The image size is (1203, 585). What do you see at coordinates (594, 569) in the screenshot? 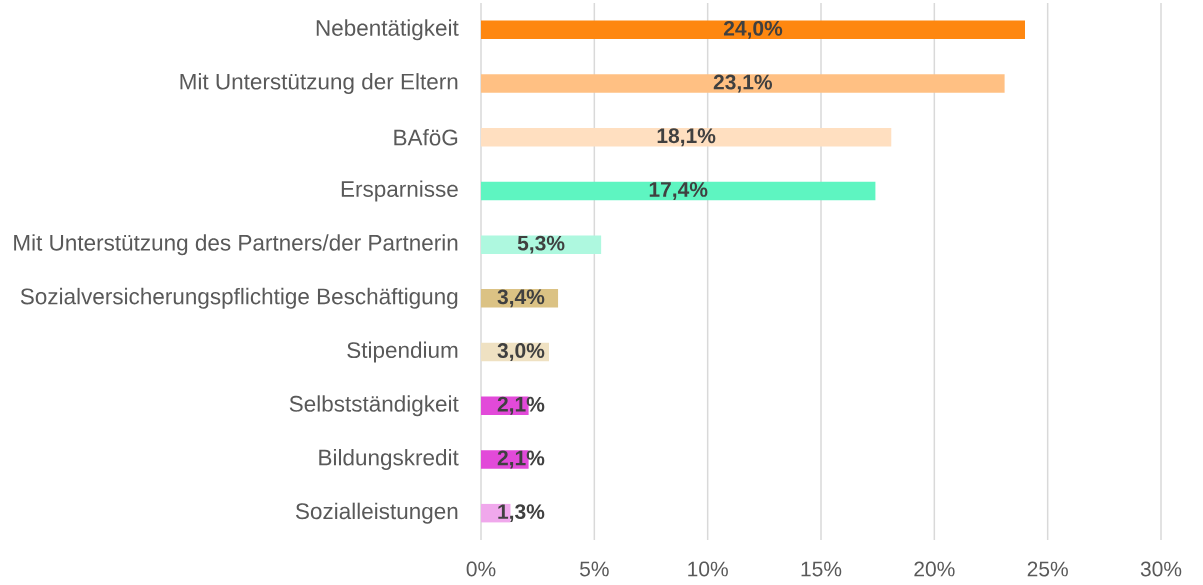
I see `x-tick-label: 5%` at bounding box center [594, 569].